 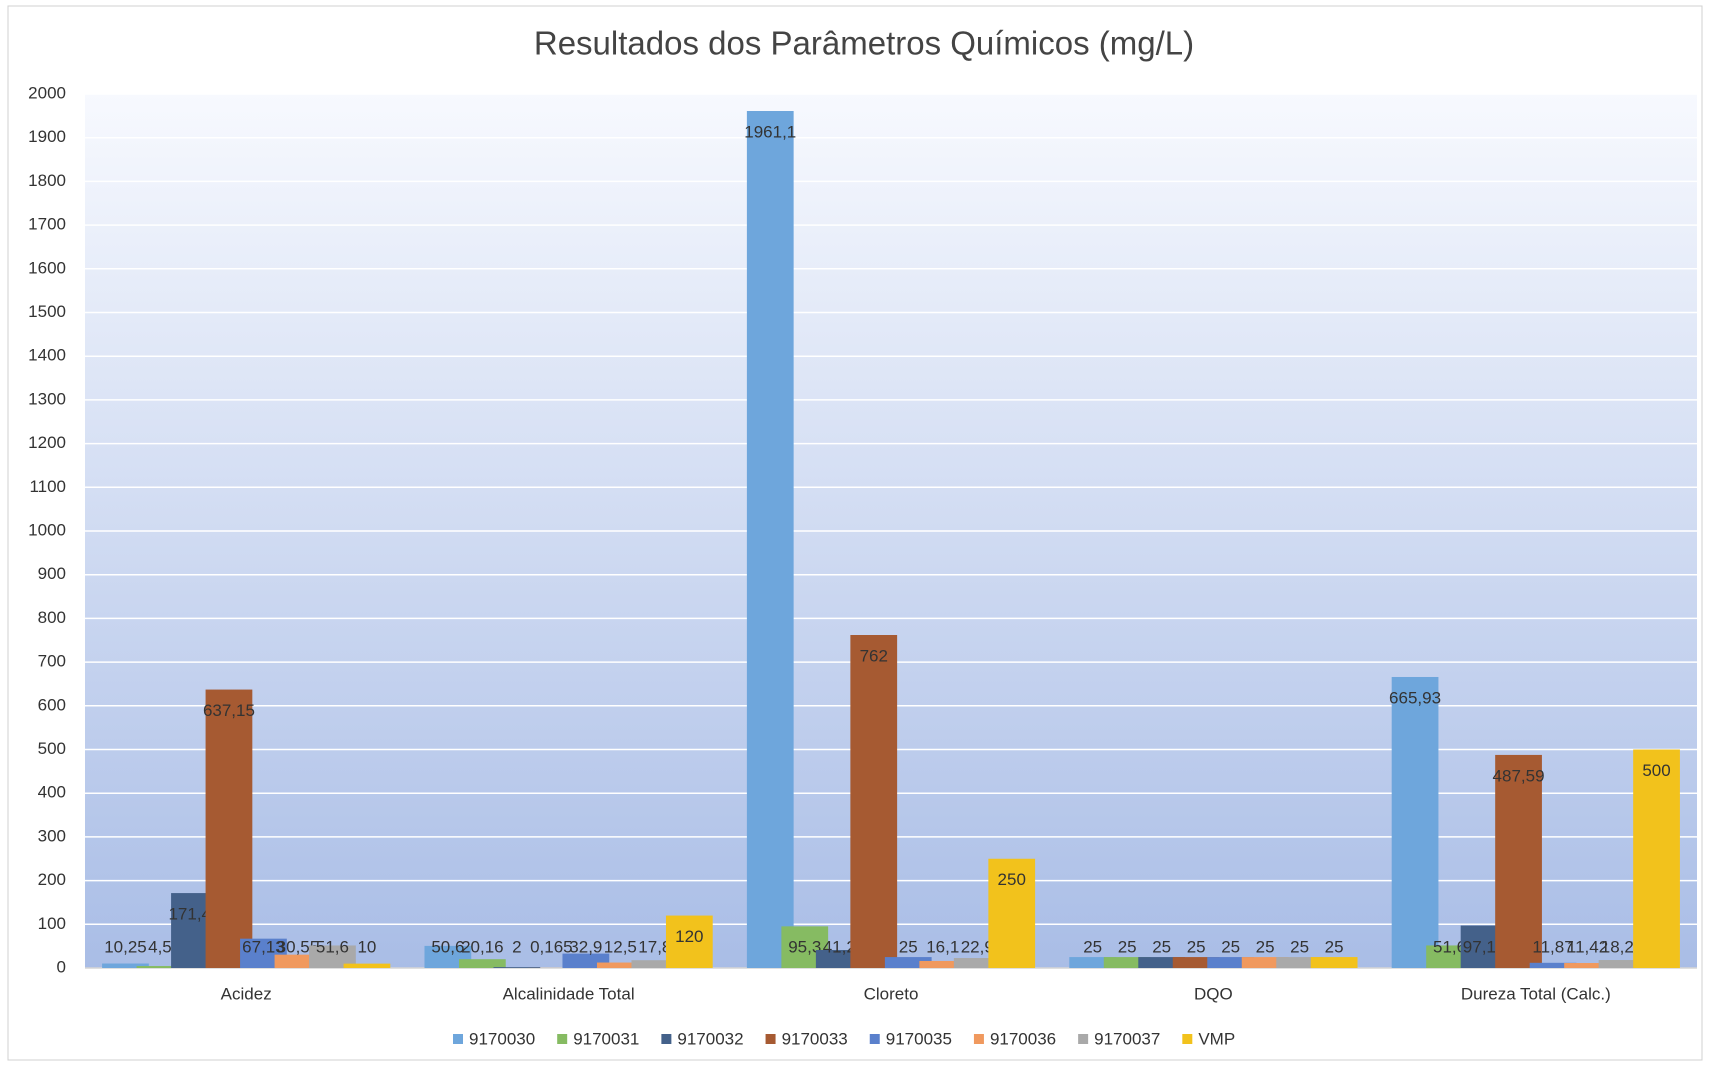 What do you see at coordinates (804, 946) in the screenshot?
I see `data-label: 95,3` at bounding box center [804, 946].